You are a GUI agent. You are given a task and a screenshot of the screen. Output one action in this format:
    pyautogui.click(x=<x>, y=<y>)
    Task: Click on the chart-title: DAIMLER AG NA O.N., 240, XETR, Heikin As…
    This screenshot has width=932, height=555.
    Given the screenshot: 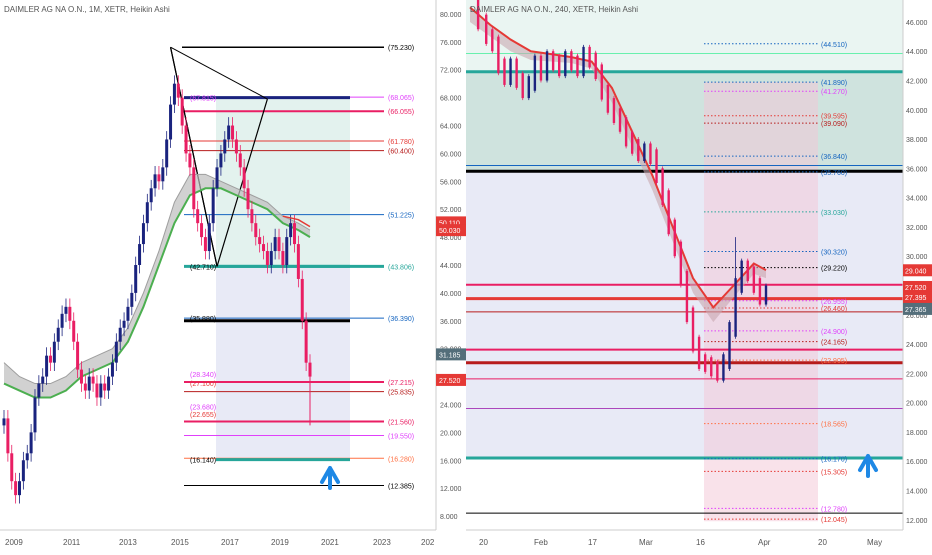 What is the action you would take?
    pyautogui.click(x=554, y=9)
    